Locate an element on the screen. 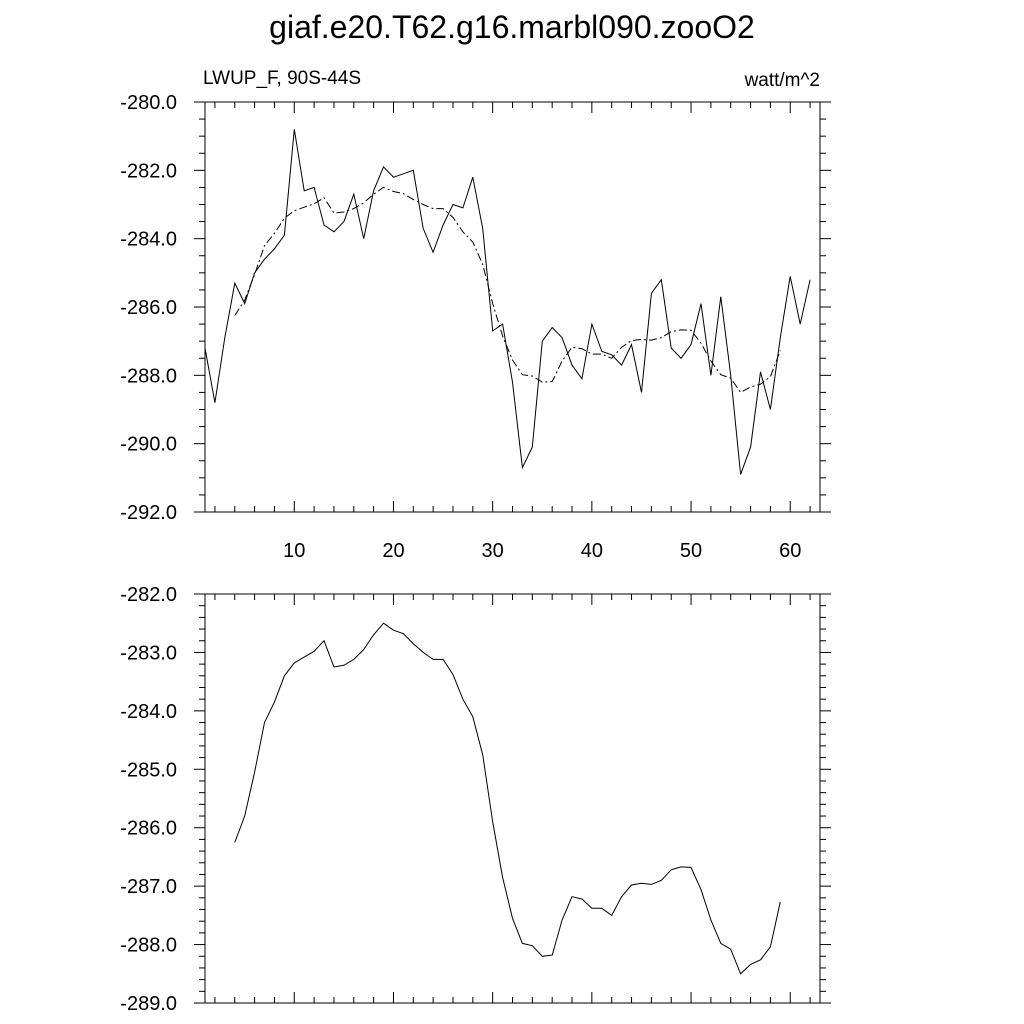  panel-2-y-tick-label: -286.0 is located at coordinates (148, 829).